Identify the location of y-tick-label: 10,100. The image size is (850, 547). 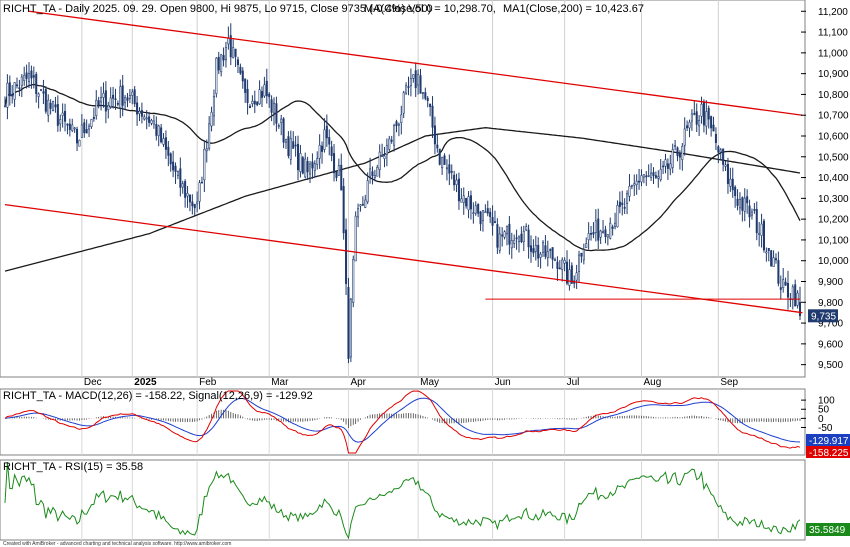
(833, 240).